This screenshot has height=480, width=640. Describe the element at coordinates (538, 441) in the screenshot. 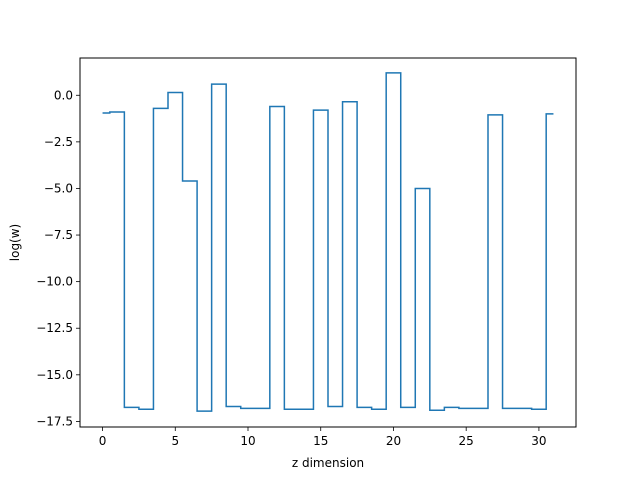

I see `x-tick-label: 30` at that location.